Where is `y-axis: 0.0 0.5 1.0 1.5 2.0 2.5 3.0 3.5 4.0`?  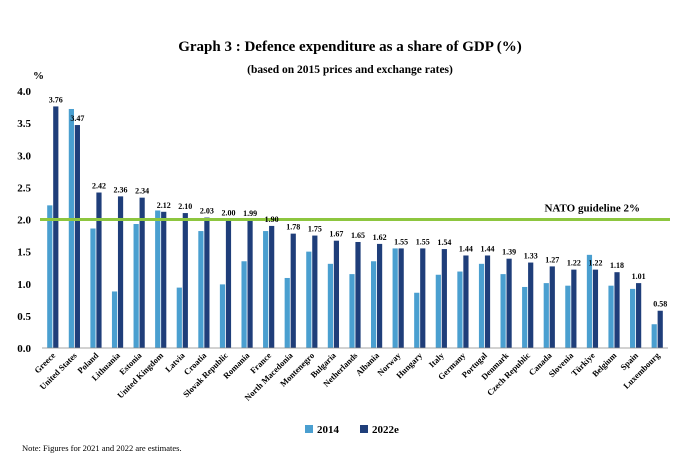 y-axis: 0.0 0.5 1.0 1.5 2.0 2.5 3.0 3.5 4.0 is located at coordinates (24, 220).